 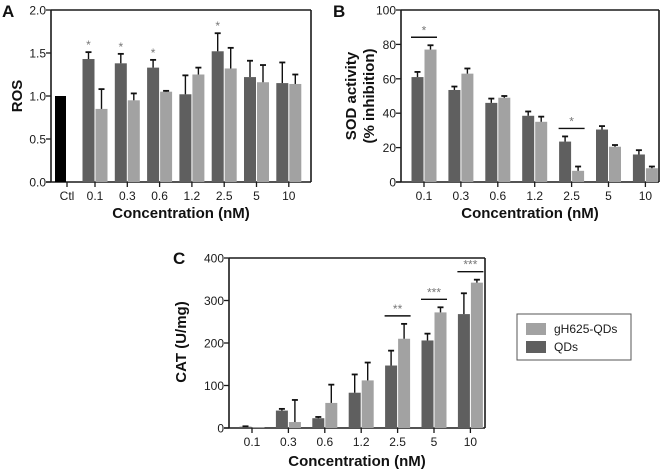 I want to click on panel-b-ylabel-line1: SOD activity, so click(x=351, y=95).